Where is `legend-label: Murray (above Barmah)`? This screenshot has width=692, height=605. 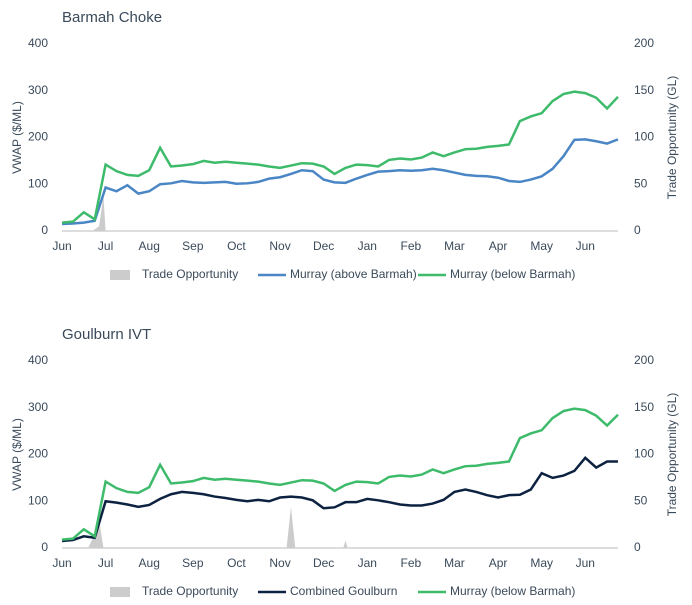 legend-label: Murray (above Barmah) is located at coordinates (353, 274).